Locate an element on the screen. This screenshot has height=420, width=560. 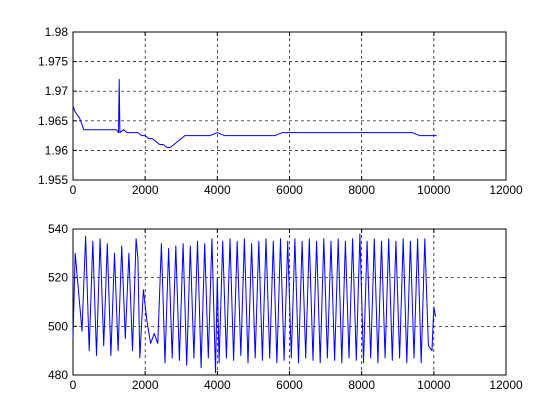
y-tick-label: 480 is located at coordinates (58, 375).